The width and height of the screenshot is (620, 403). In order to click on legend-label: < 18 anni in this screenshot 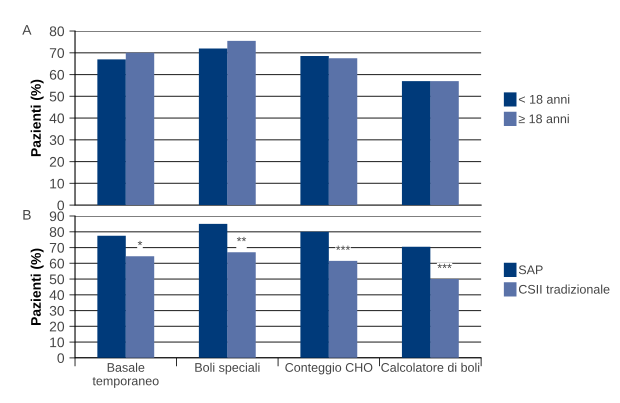, I will do `click(544, 99)`.